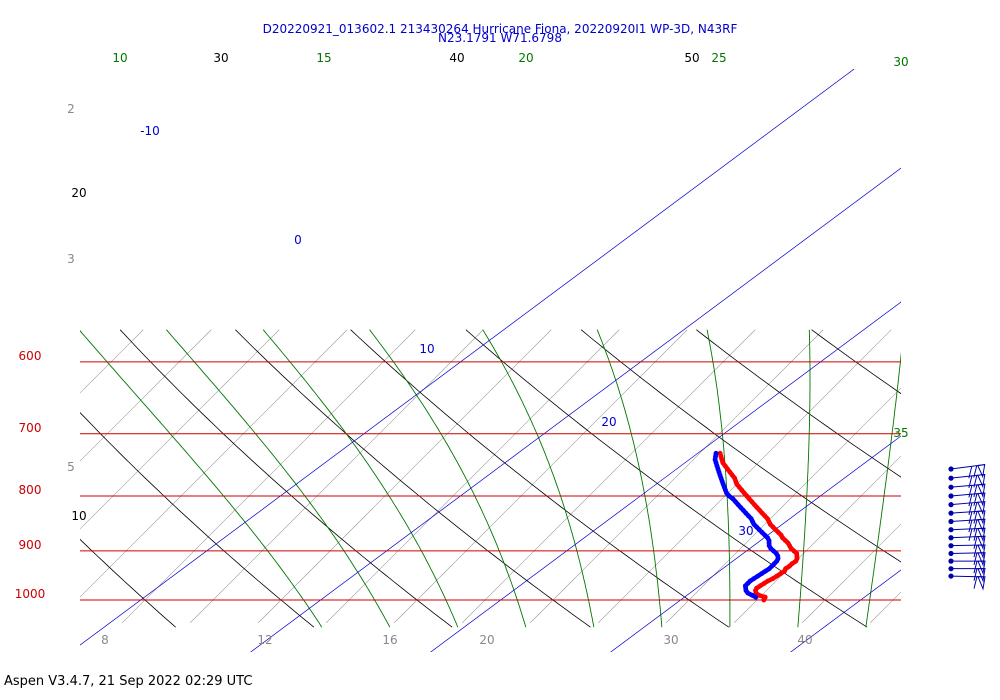 The height and width of the screenshot is (700, 1000). I want to click on pressure-label: 600, so click(30, 356).